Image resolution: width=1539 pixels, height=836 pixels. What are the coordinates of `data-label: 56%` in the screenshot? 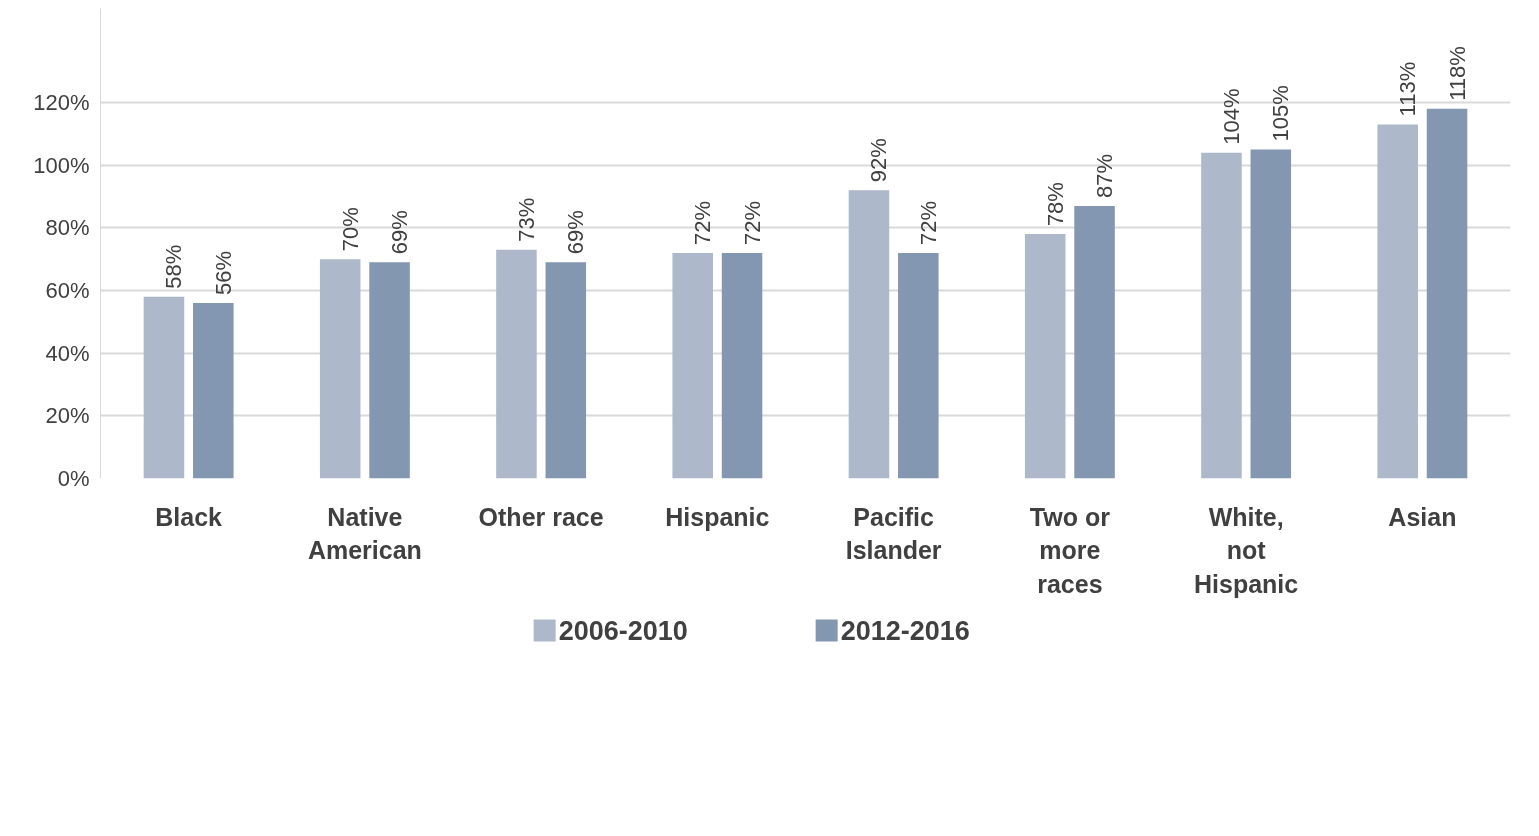 It's located at (223, 273).